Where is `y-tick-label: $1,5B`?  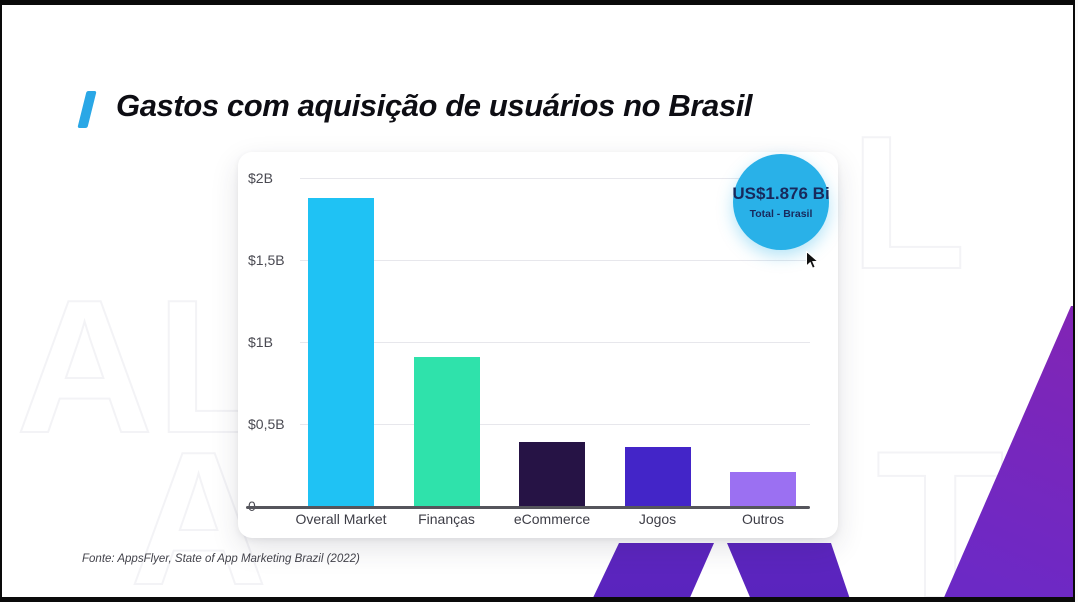
y-tick-label: $1,5B is located at coordinates (266, 260).